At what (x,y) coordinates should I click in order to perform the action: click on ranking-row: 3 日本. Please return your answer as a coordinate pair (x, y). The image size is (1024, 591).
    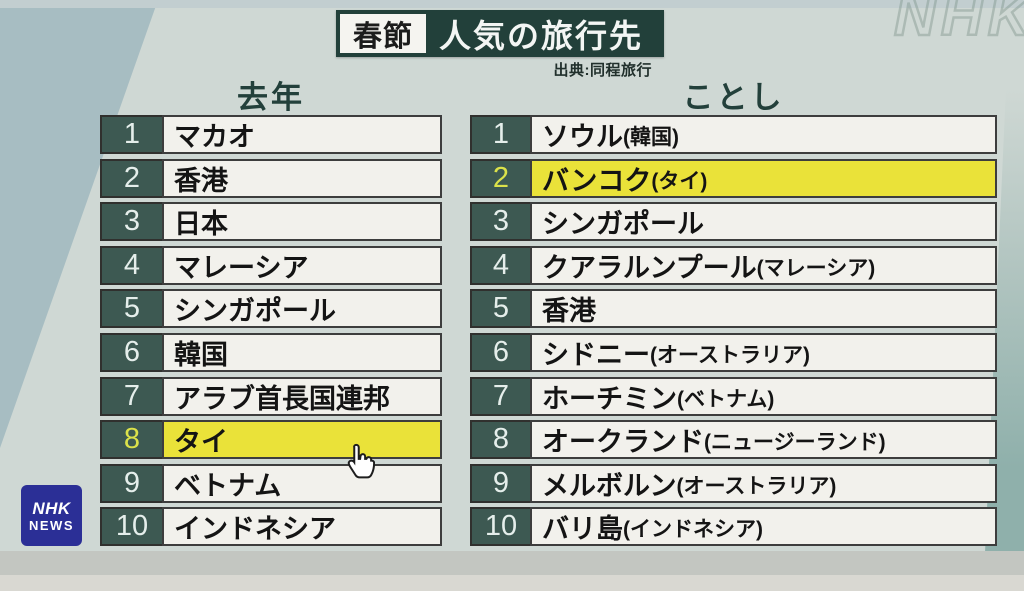
    Looking at the image, I should click on (271, 222).